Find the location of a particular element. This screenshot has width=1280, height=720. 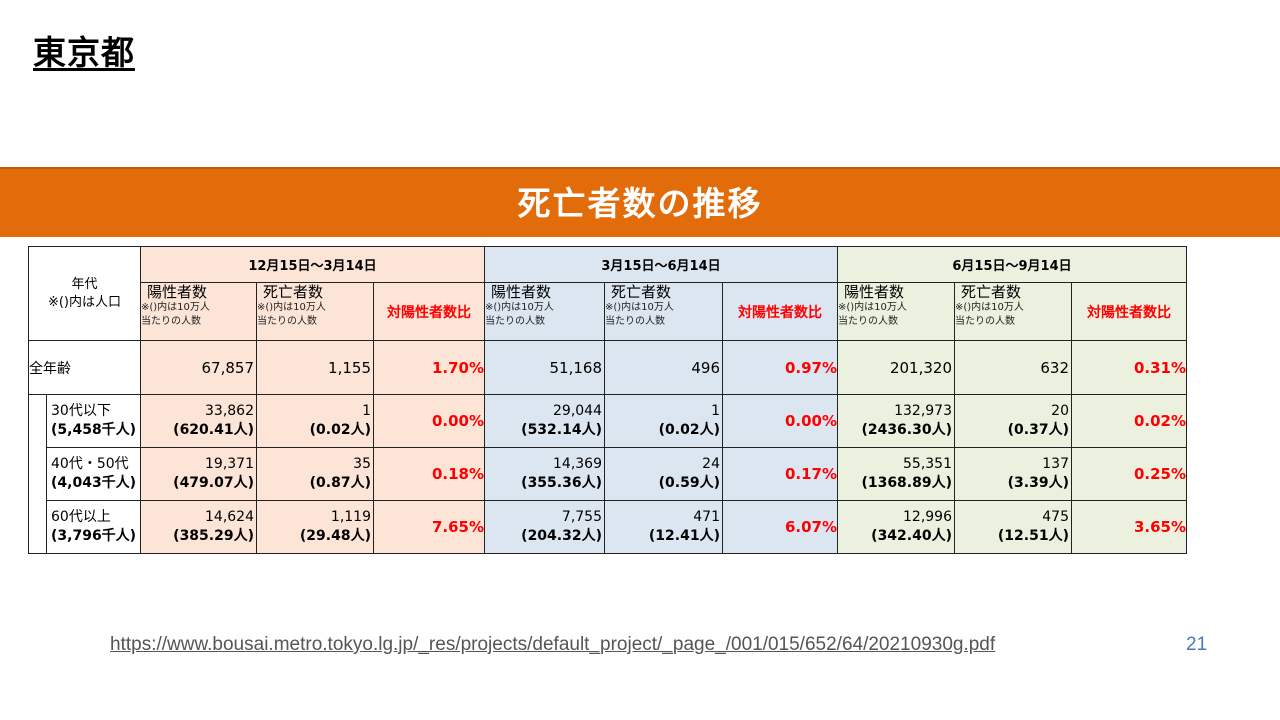

positive-value: 14,624 is located at coordinates (229, 517).